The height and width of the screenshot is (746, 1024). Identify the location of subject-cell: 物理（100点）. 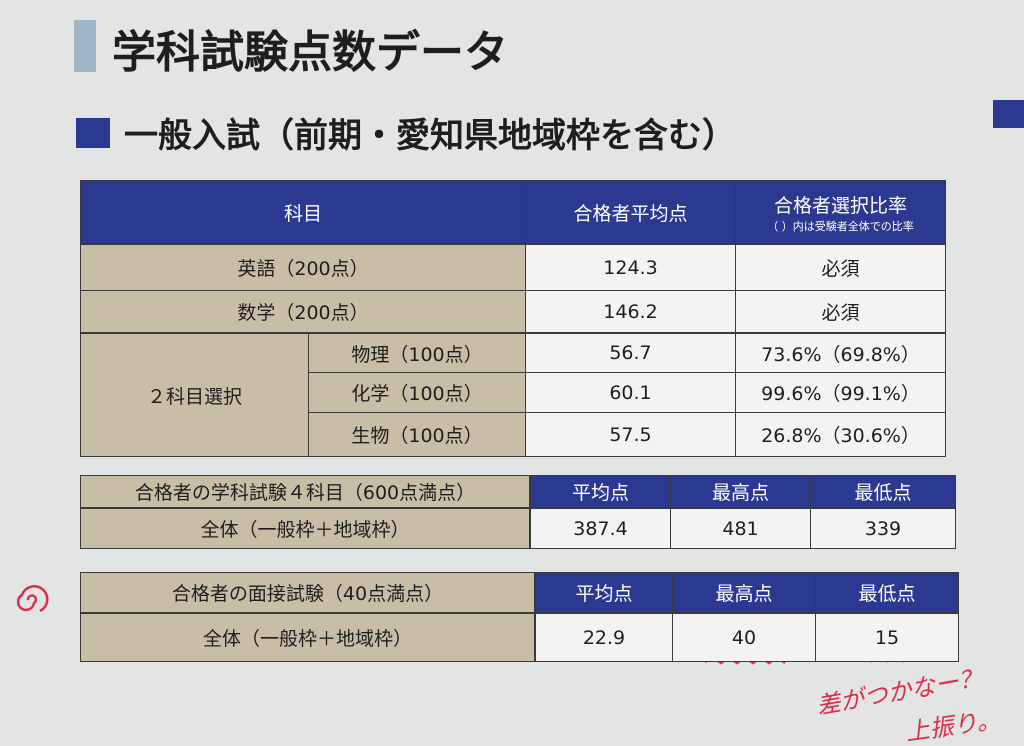
(417, 353).